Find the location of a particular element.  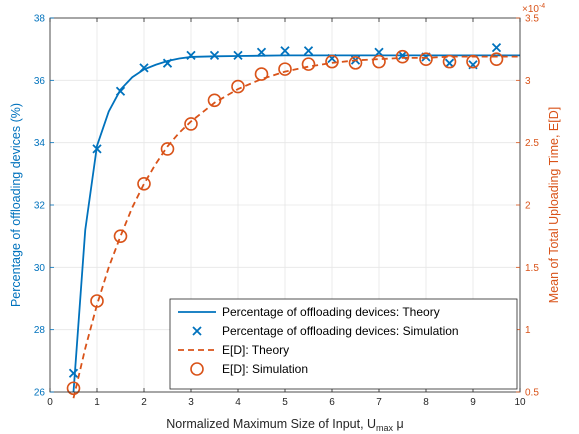

y-right-tick-label: 2.5 is located at coordinates (532, 143).